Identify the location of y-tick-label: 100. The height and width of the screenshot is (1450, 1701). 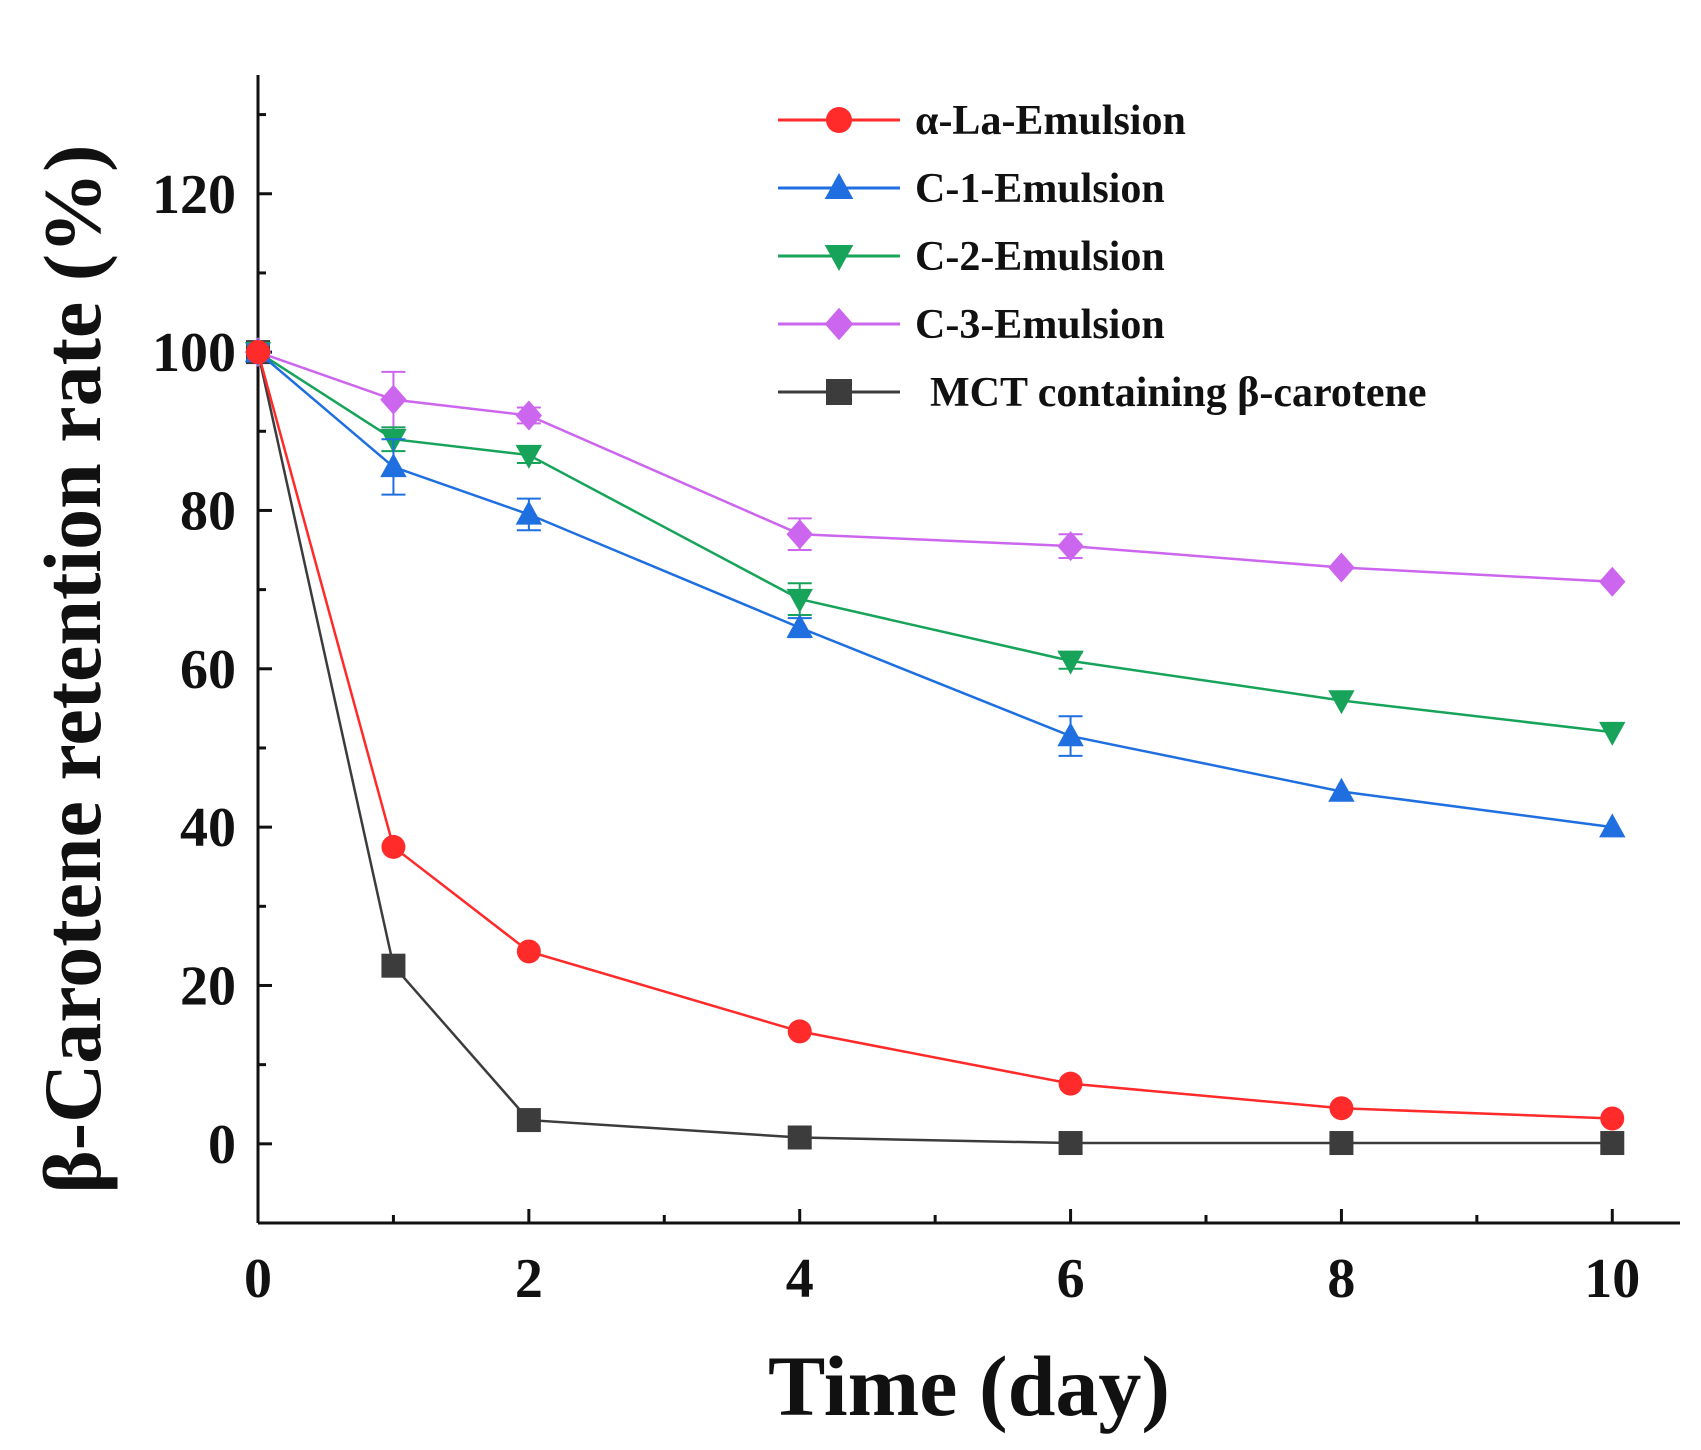
(194, 353).